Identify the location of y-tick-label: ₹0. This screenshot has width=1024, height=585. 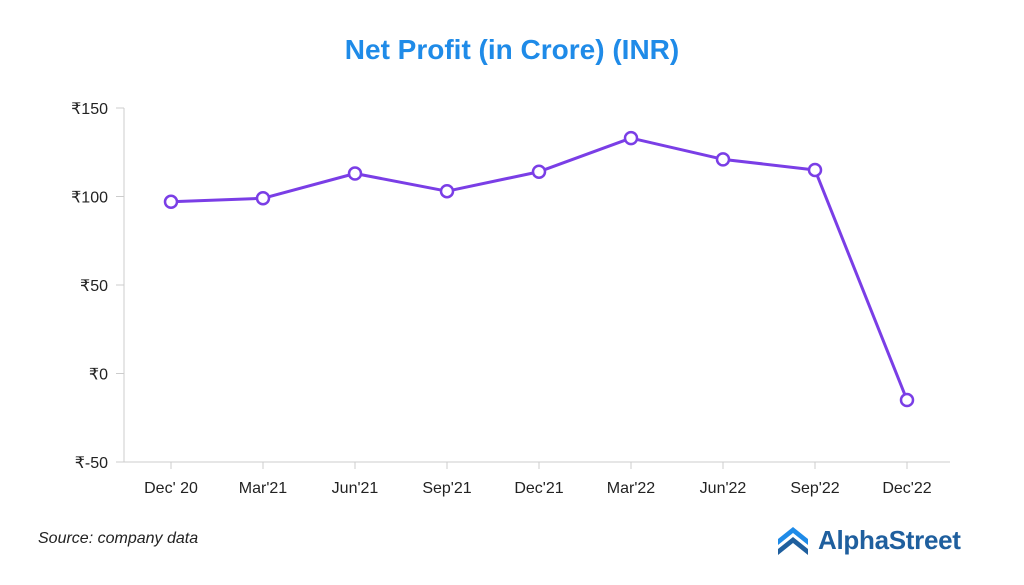
(98, 375).